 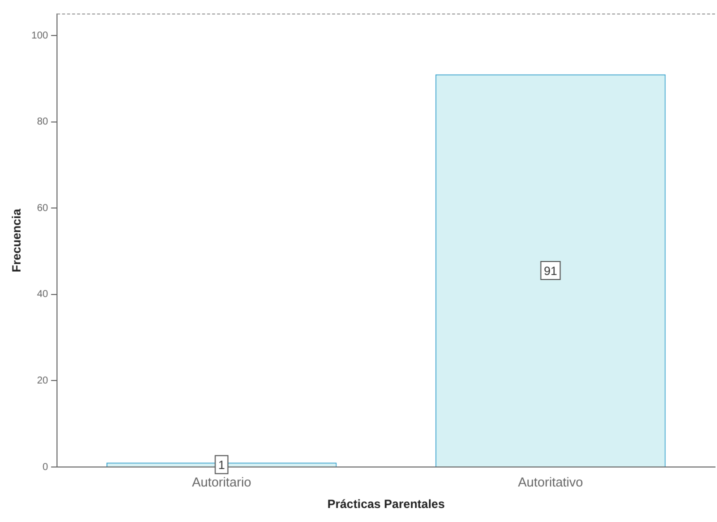 What do you see at coordinates (386, 504) in the screenshot?
I see `x-axis-title: Prácticas Parentales` at bounding box center [386, 504].